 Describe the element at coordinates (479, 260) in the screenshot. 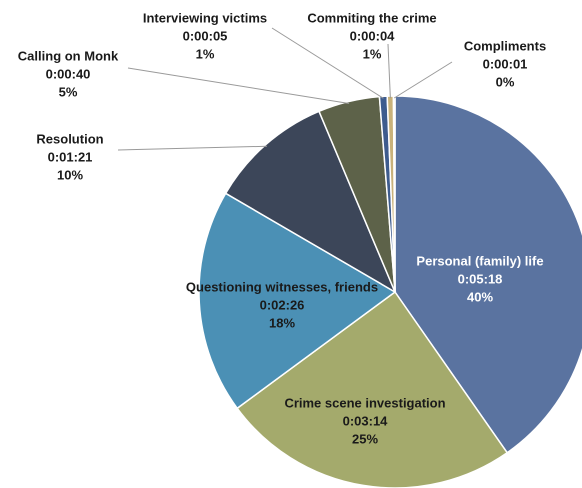

I see `slice-label: Personal (family) life` at that location.